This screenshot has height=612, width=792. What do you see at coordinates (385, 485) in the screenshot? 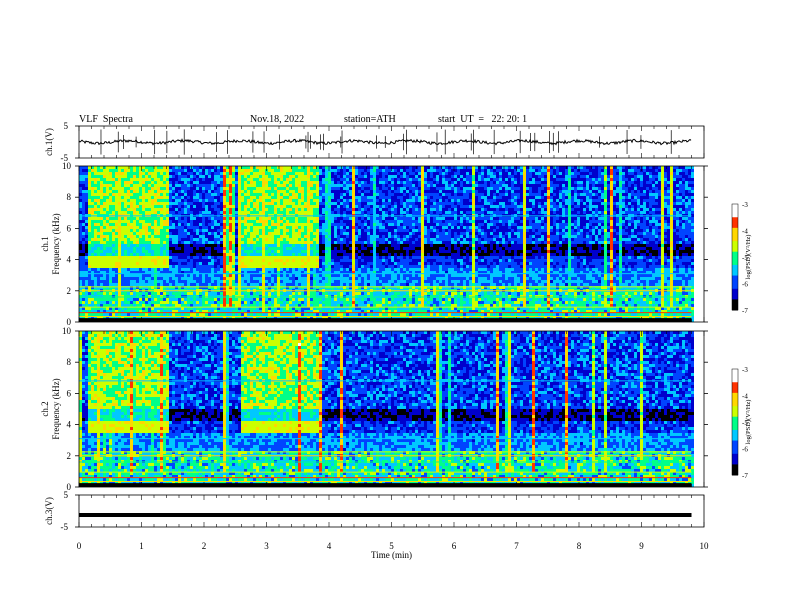
I see `ch2-spectrogram-low-band` at bounding box center [385, 485].